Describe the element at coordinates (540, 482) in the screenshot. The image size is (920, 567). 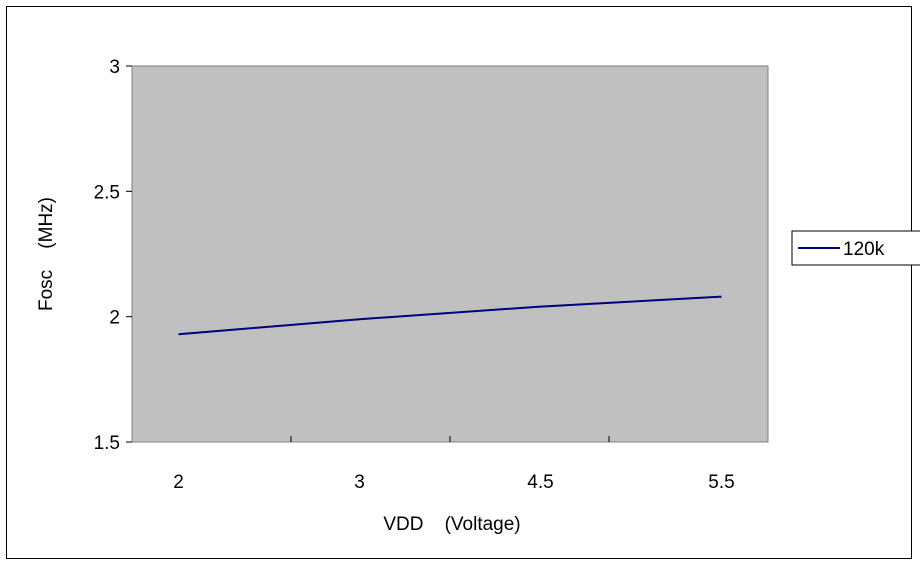
I see `x-tick-label: 4.5` at that location.